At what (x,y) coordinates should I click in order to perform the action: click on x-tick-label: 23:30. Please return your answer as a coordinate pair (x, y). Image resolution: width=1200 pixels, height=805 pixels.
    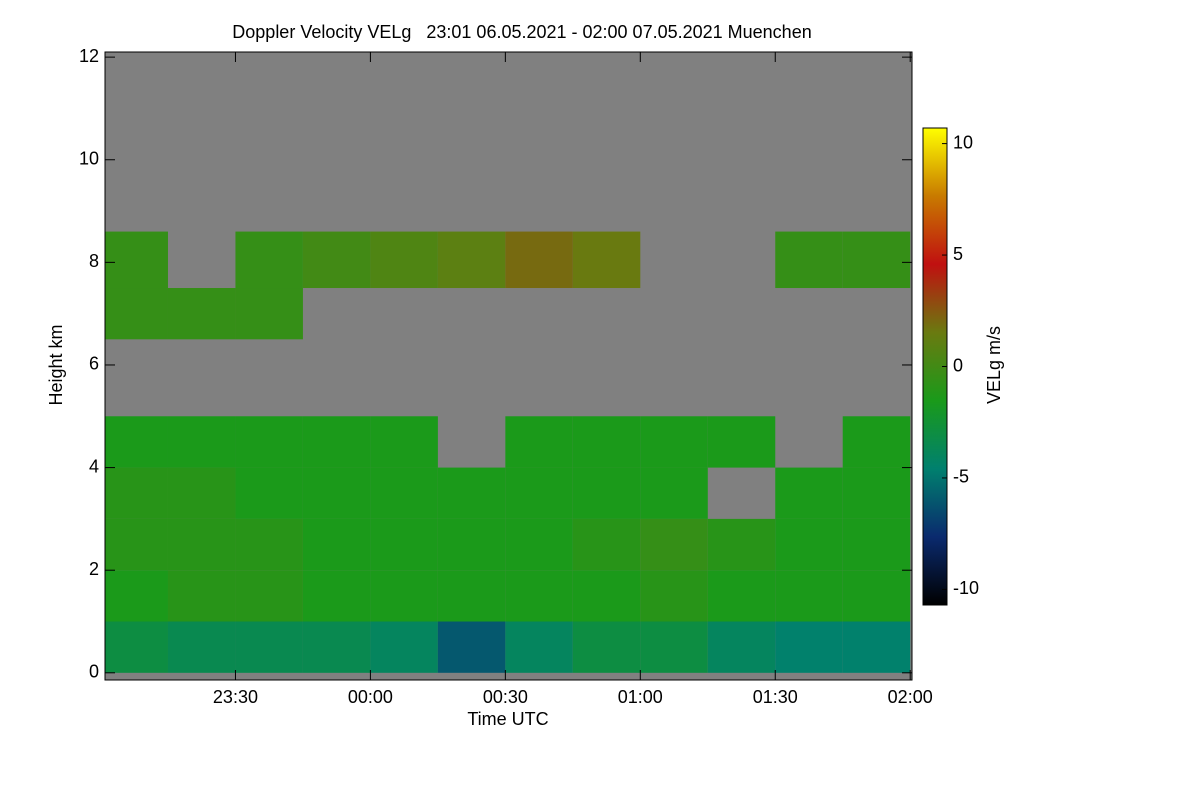
    Looking at the image, I should click on (235, 697).